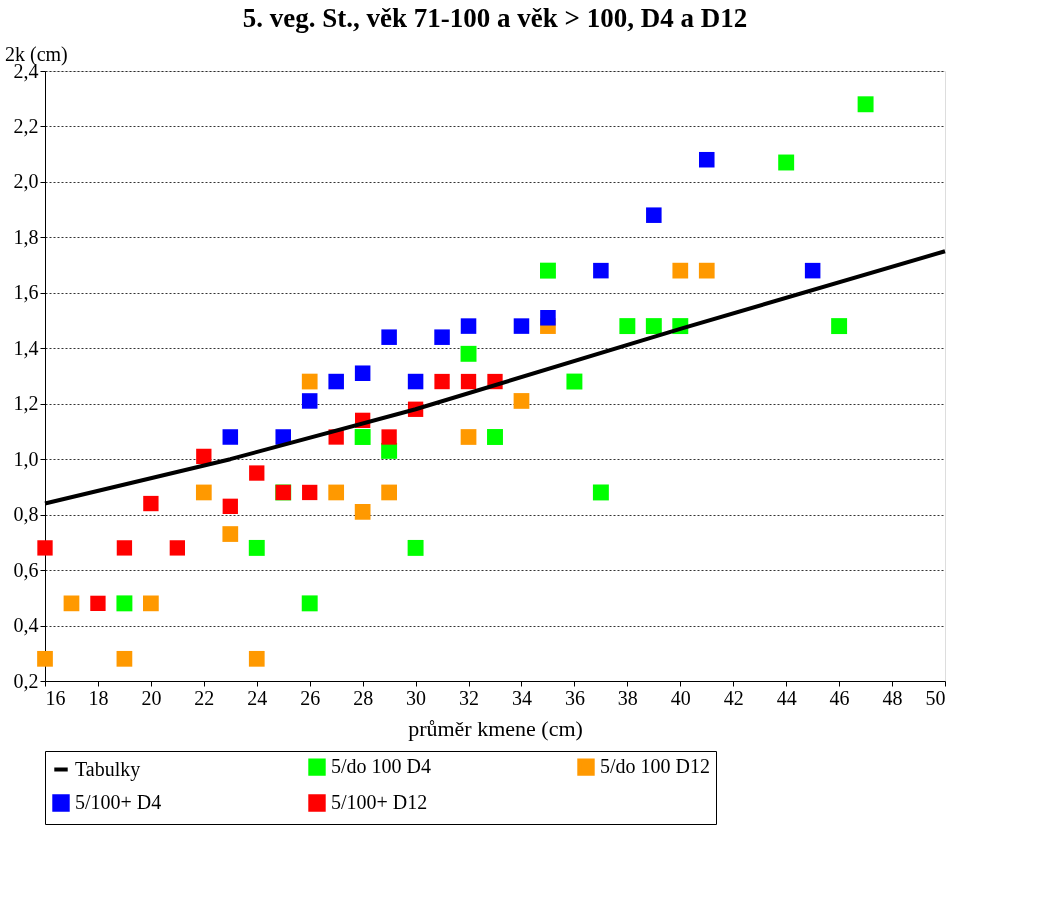 The image size is (1057, 910). Describe the element at coordinates (26, 236) in the screenshot. I see `y-tick-label: 1,8` at that location.